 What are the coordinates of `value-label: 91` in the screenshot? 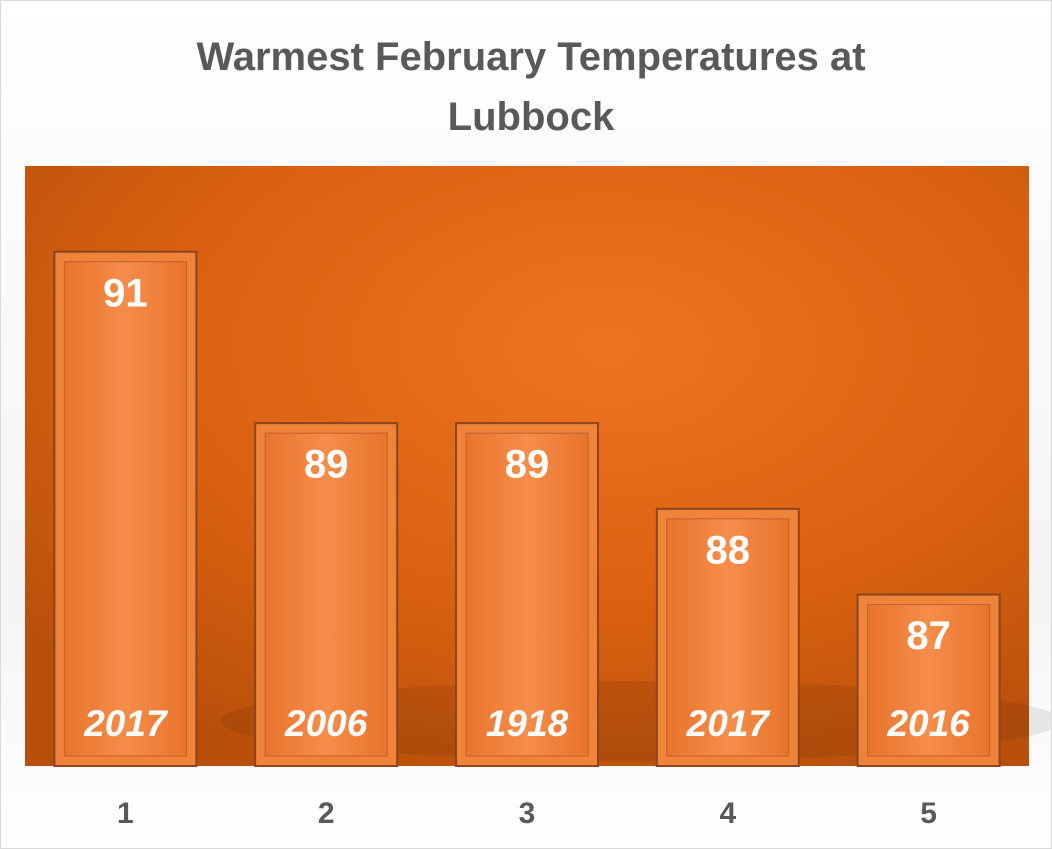 It's located at (125, 293).